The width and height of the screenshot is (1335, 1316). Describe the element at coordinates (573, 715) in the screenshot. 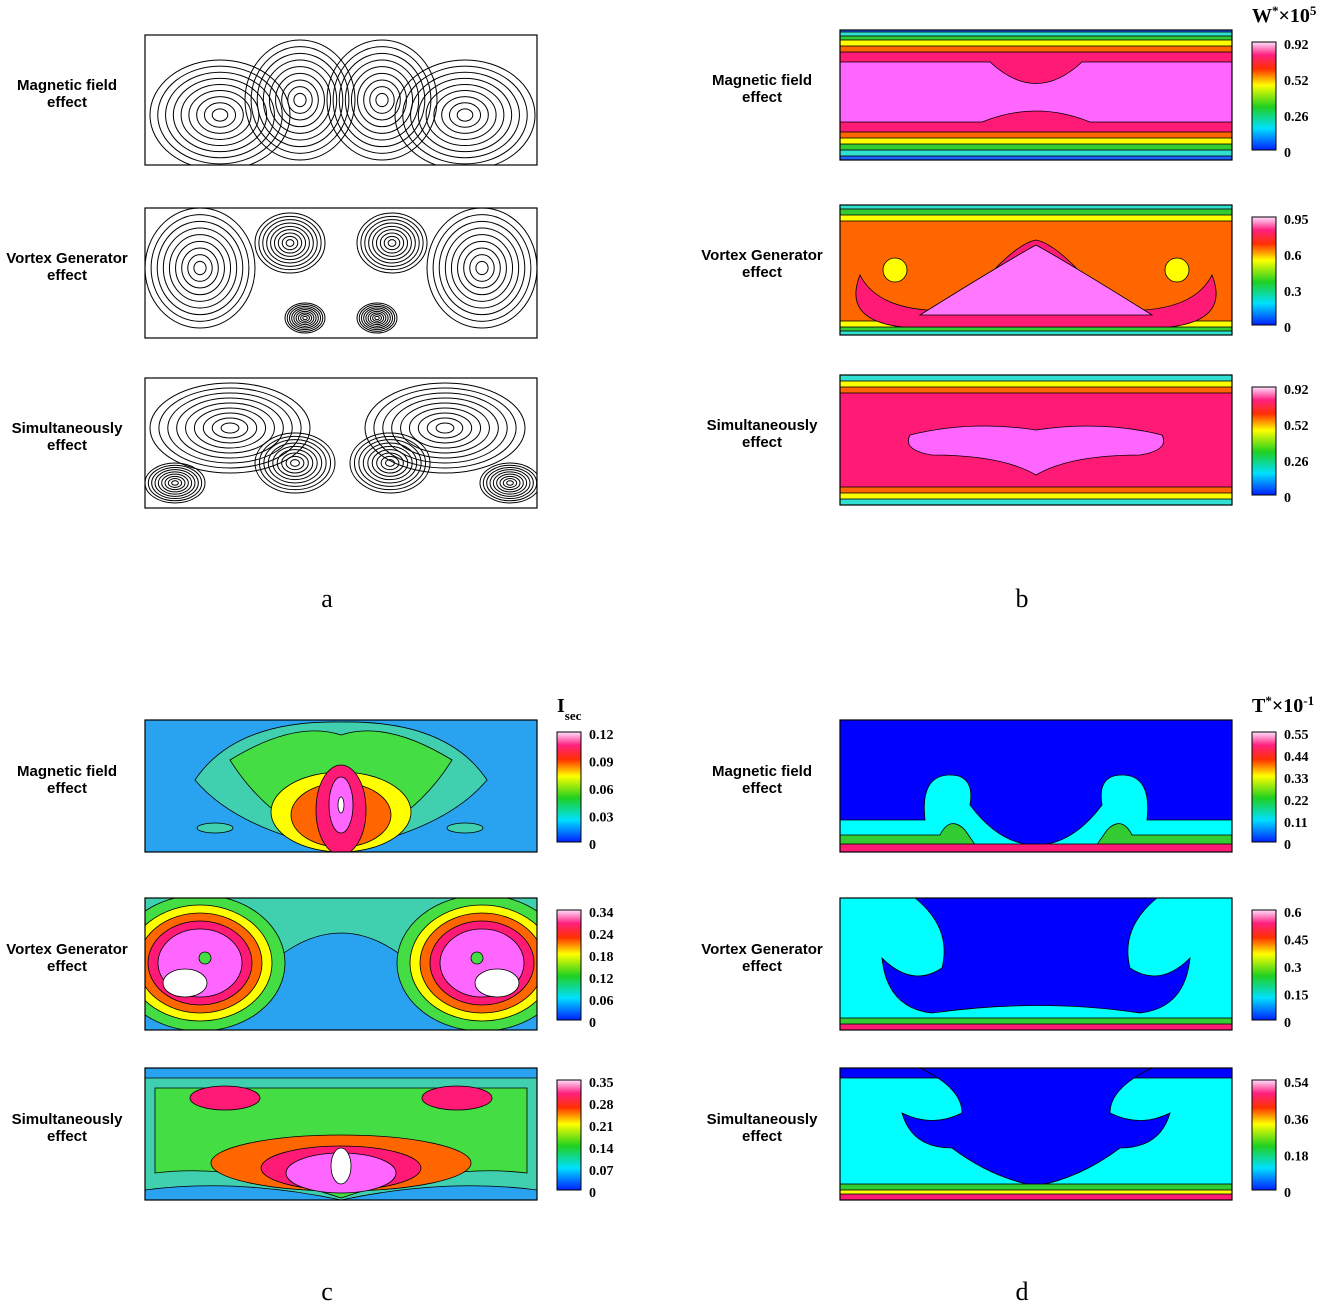

I see `colorbar-title-part: sec` at that location.